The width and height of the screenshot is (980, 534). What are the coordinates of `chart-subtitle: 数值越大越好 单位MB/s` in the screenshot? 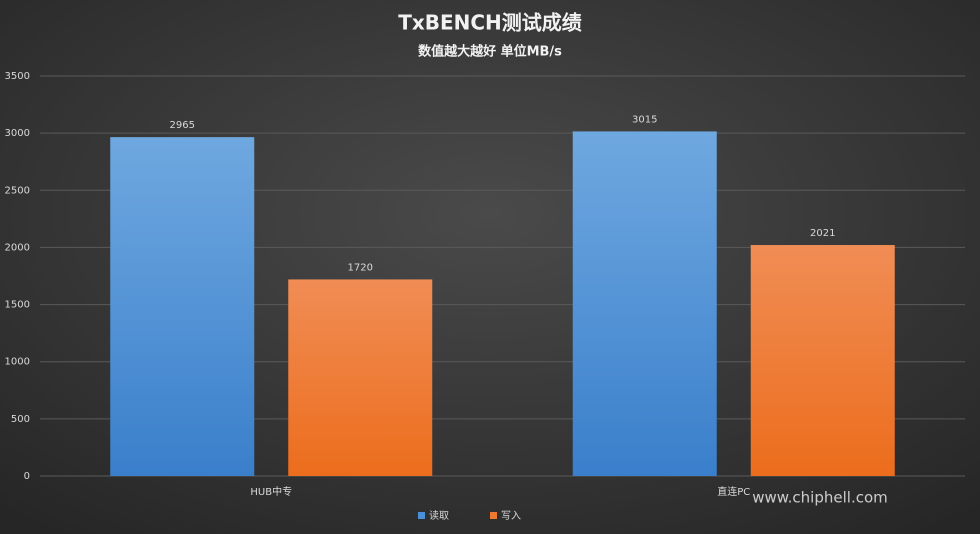 It's located at (490, 52).